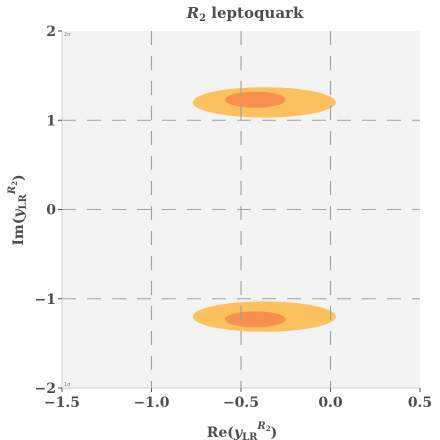 The image size is (440, 440). What do you see at coordinates (255, 319) in the screenshot?
I see `contour-inner-lower` at bounding box center [255, 319].